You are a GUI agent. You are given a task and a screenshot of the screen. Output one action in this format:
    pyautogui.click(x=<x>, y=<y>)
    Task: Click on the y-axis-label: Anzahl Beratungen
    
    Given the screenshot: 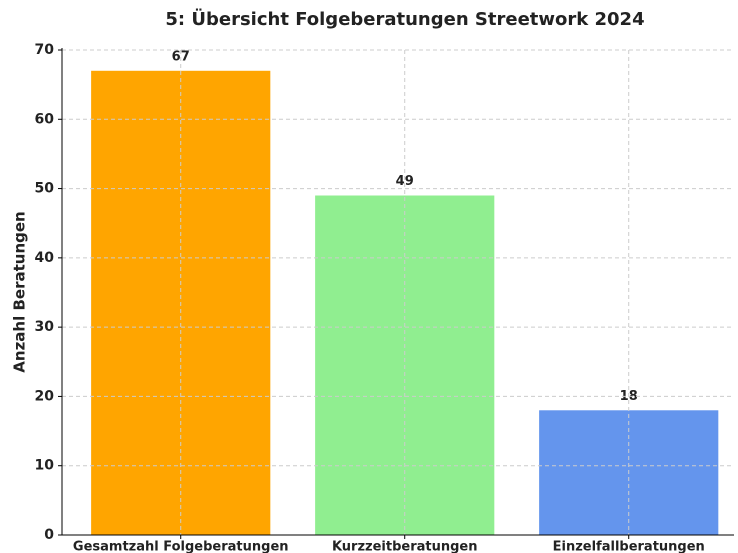 What is the action you would take?
    pyautogui.click(x=20, y=291)
    